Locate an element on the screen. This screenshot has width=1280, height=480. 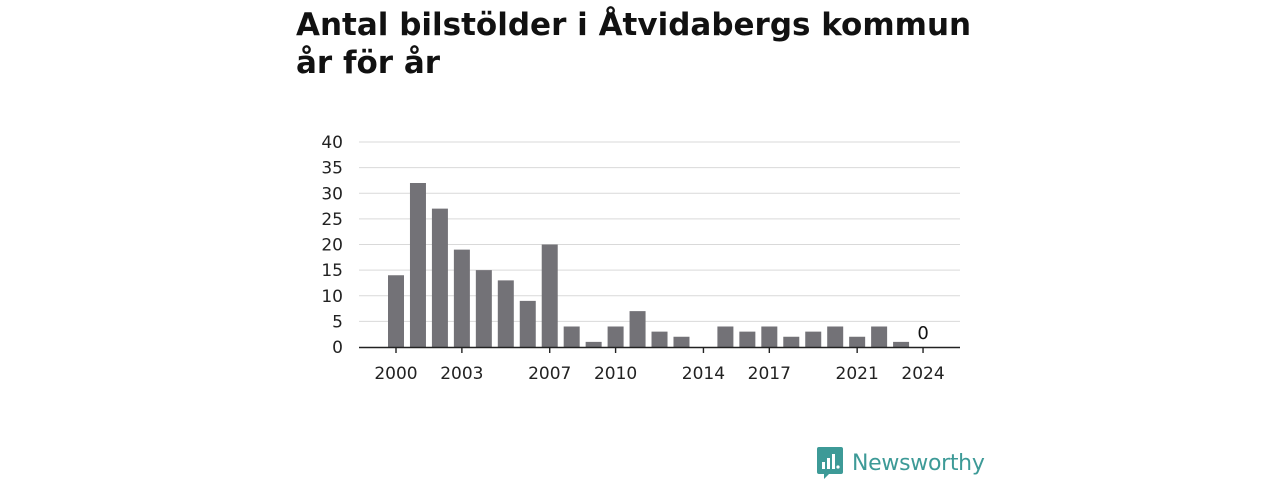
bar-2009 is located at coordinates (593, 344).